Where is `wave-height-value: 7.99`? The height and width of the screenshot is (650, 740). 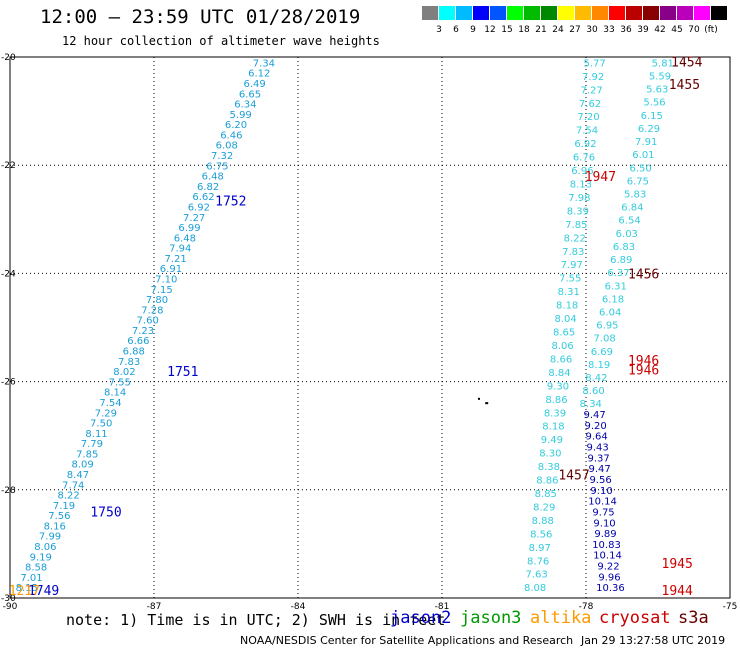
wave-height-value: 7.99 is located at coordinates (50, 537).